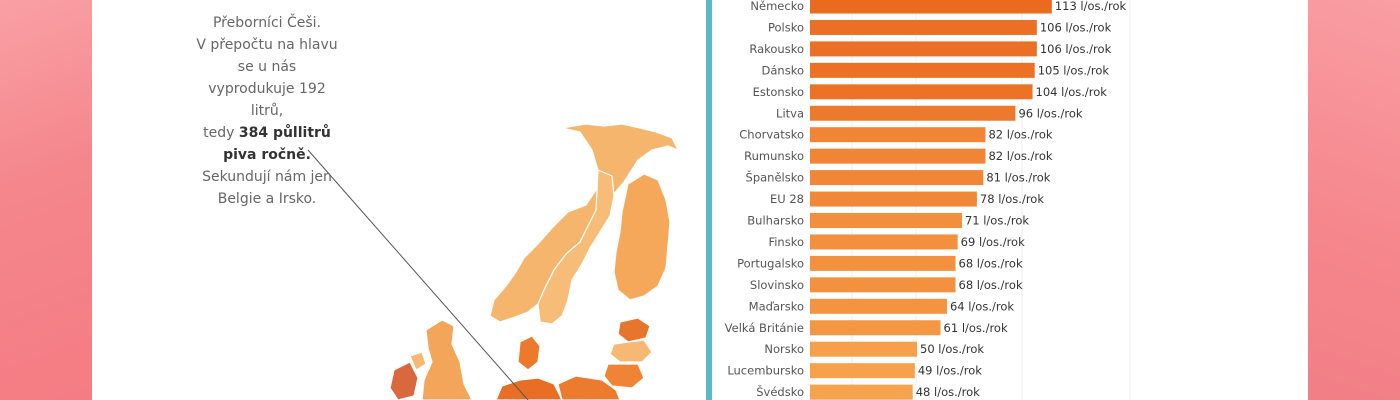  What do you see at coordinates (418, 274) in the screenshot?
I see `annotation-leader-line` at bounding box center [418, 274].